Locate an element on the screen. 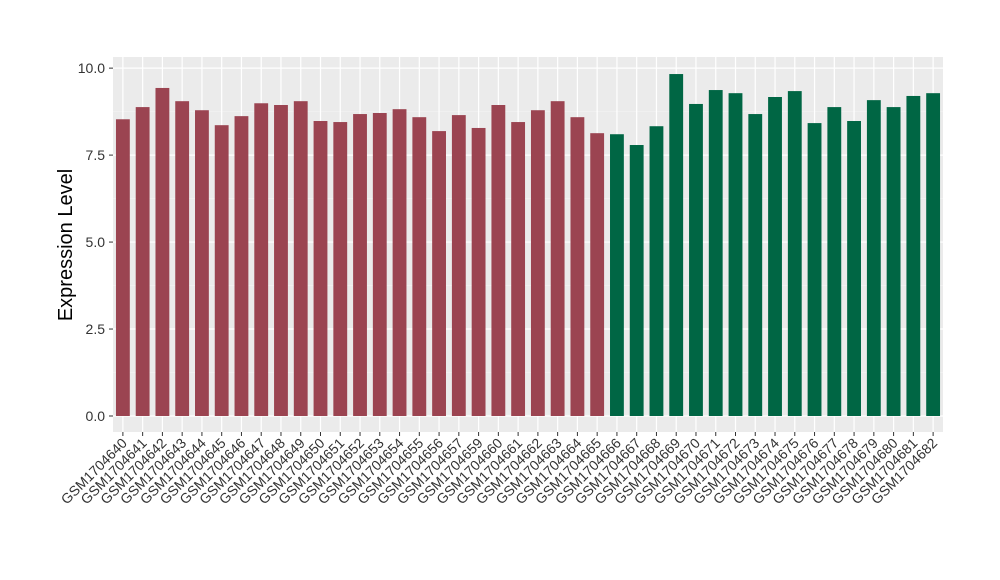 The width and height of the screenshot is (1000, 580). y-tick-label: 2.5 is located at coordinates (96, 329).